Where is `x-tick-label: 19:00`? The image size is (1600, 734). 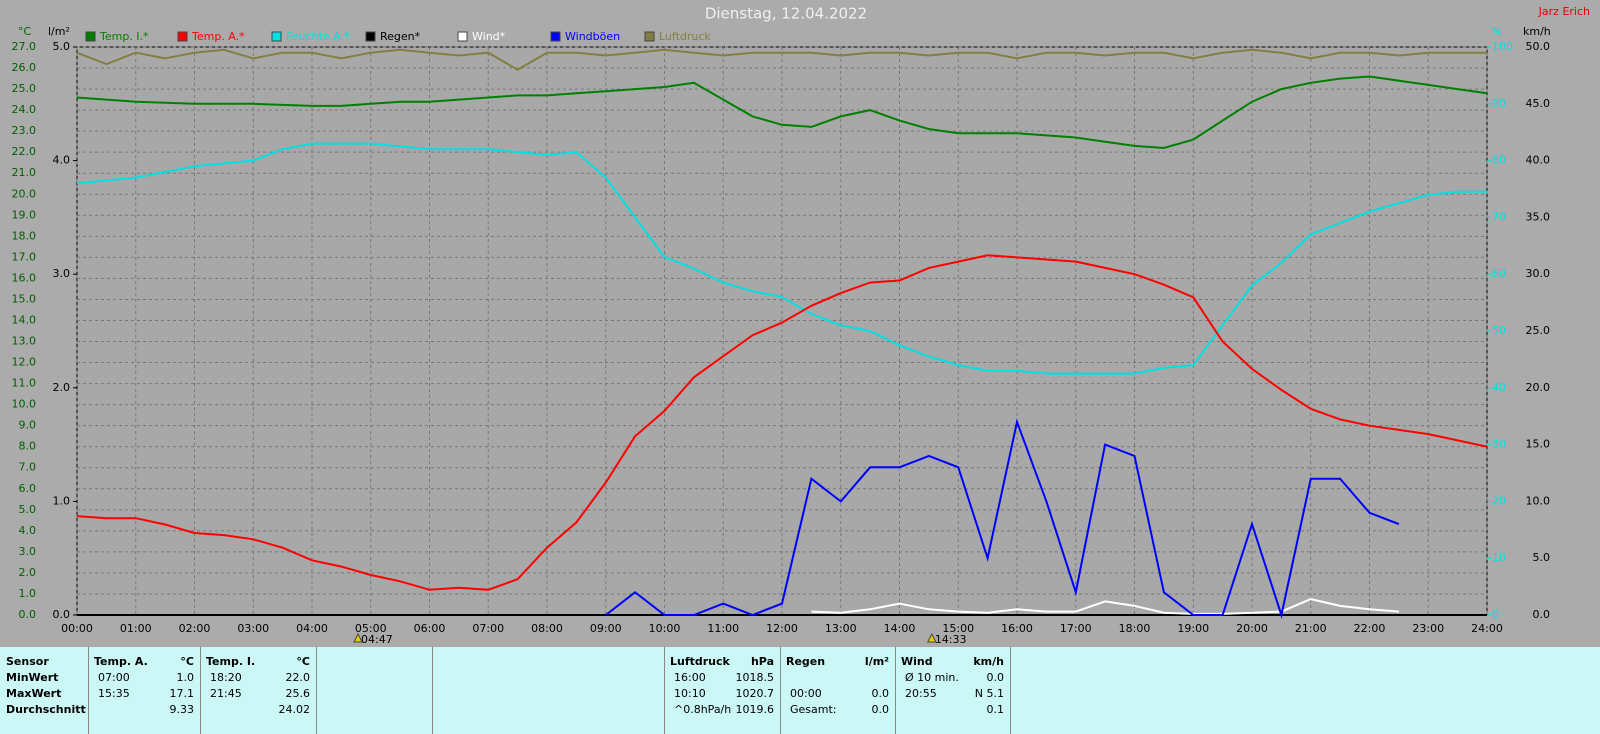 x-tick-label: 19:00 is located at coordinates (1193, 628).